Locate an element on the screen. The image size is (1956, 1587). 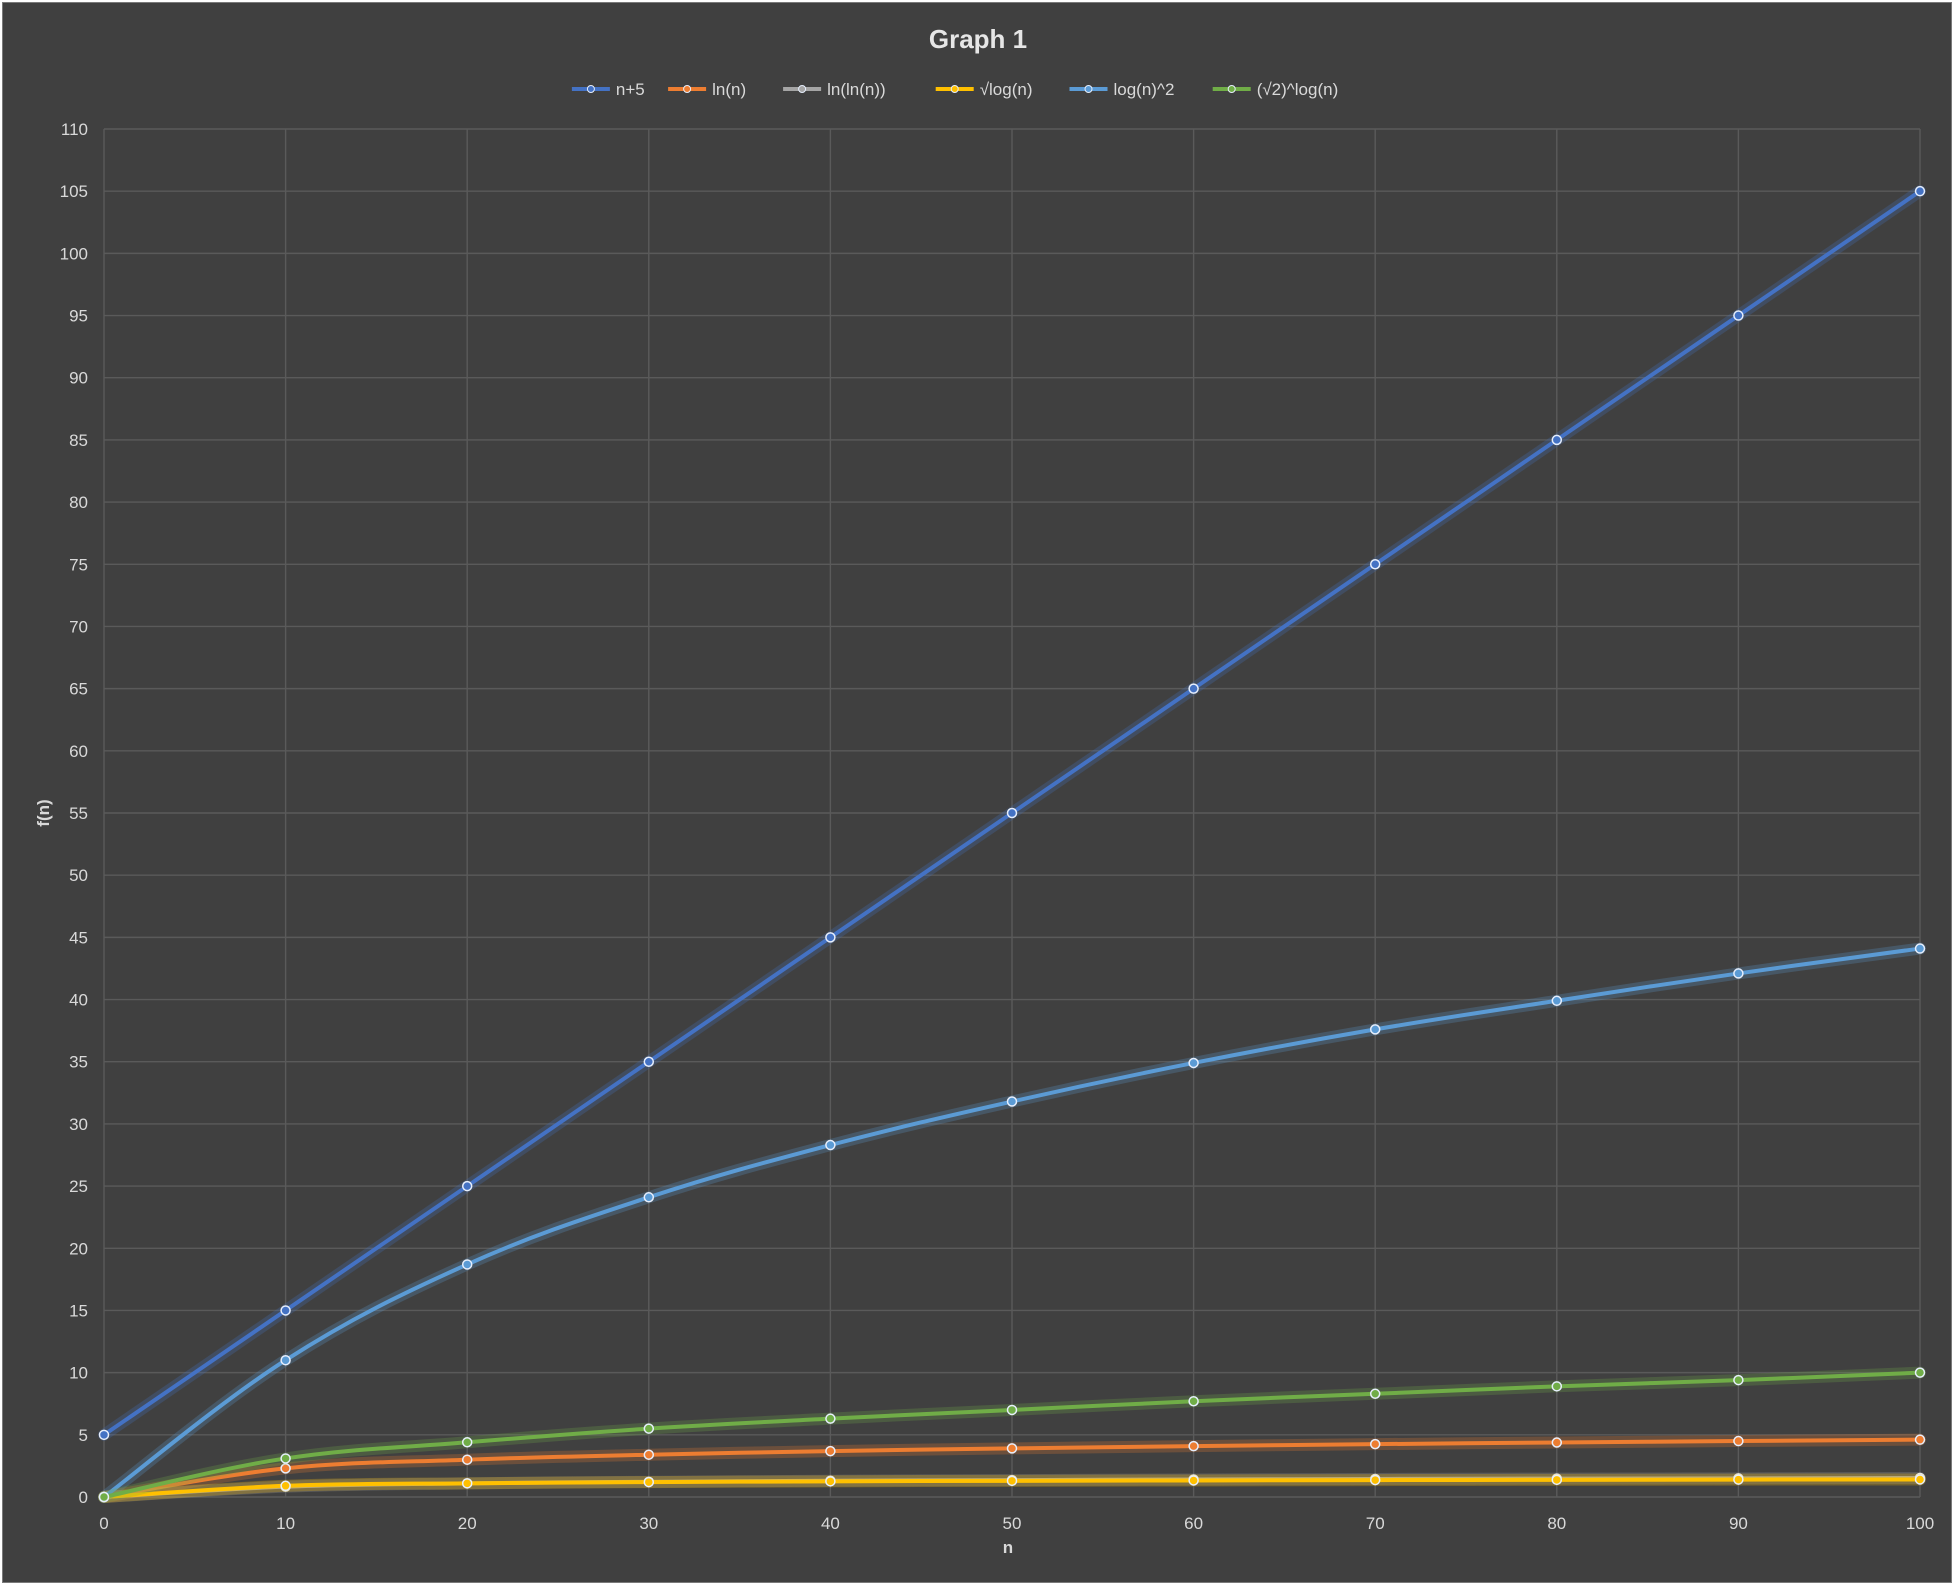
y-tick-label: 35 is located at coordinates (78, 1062).